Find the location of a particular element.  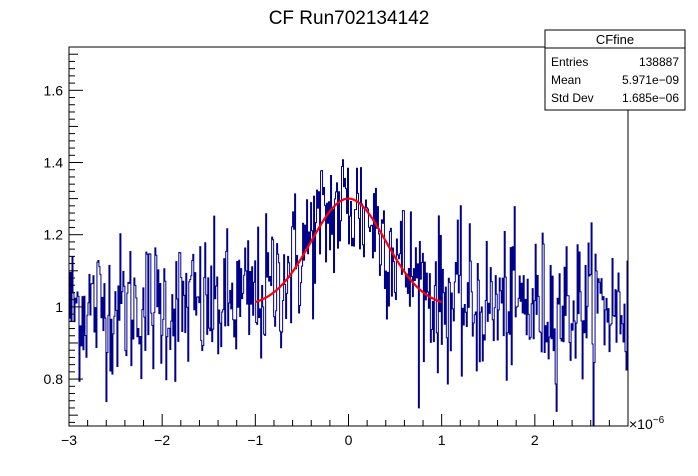

stats-stddev-value: 1.685e−06 is located at coordinates (650, 98).